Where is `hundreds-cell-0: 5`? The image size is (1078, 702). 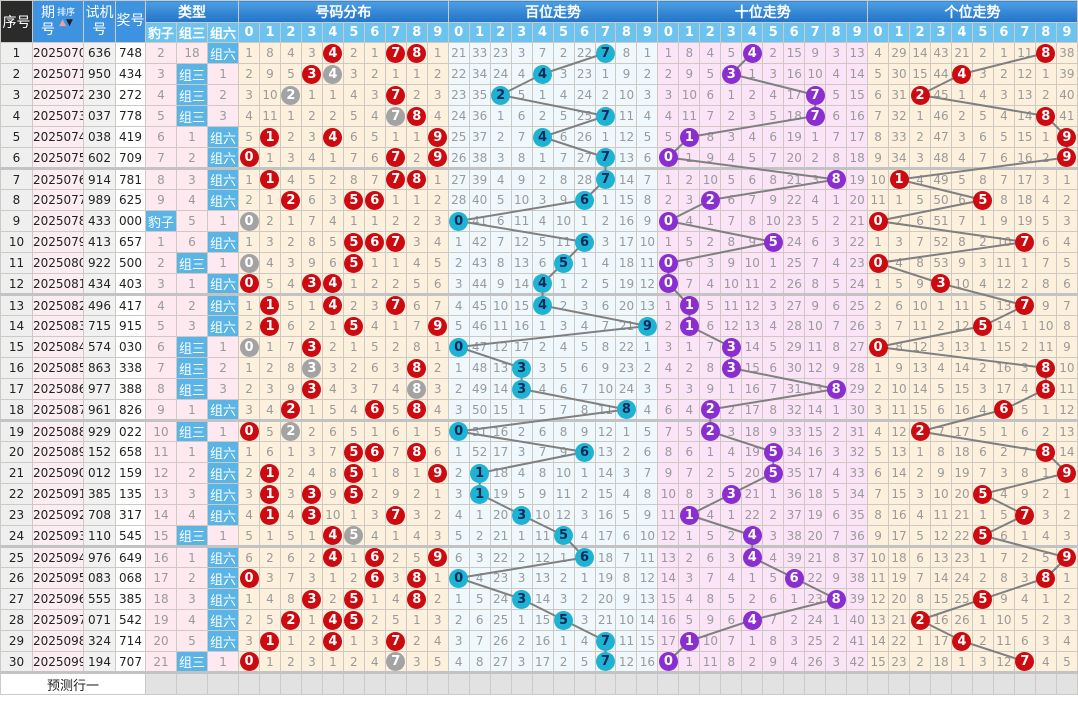 hundreds-cell-0: 5 is located at coordinates (458, 326).